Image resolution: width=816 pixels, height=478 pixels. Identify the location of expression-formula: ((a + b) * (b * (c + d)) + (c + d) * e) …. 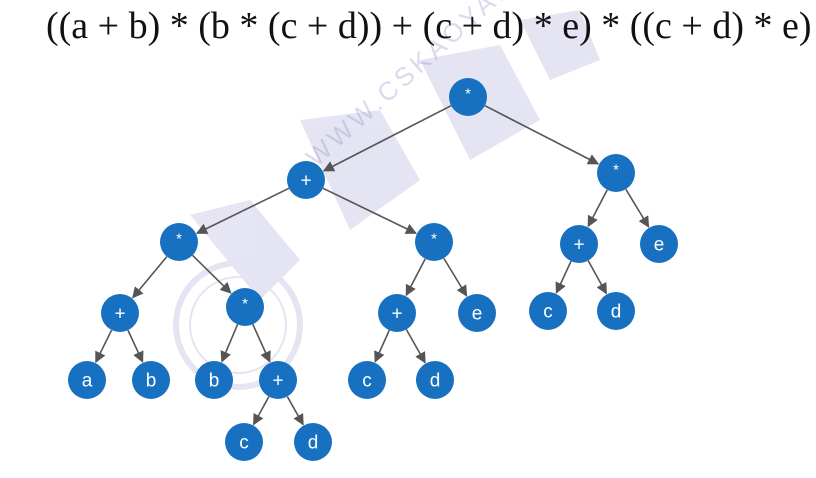
(429, 26).